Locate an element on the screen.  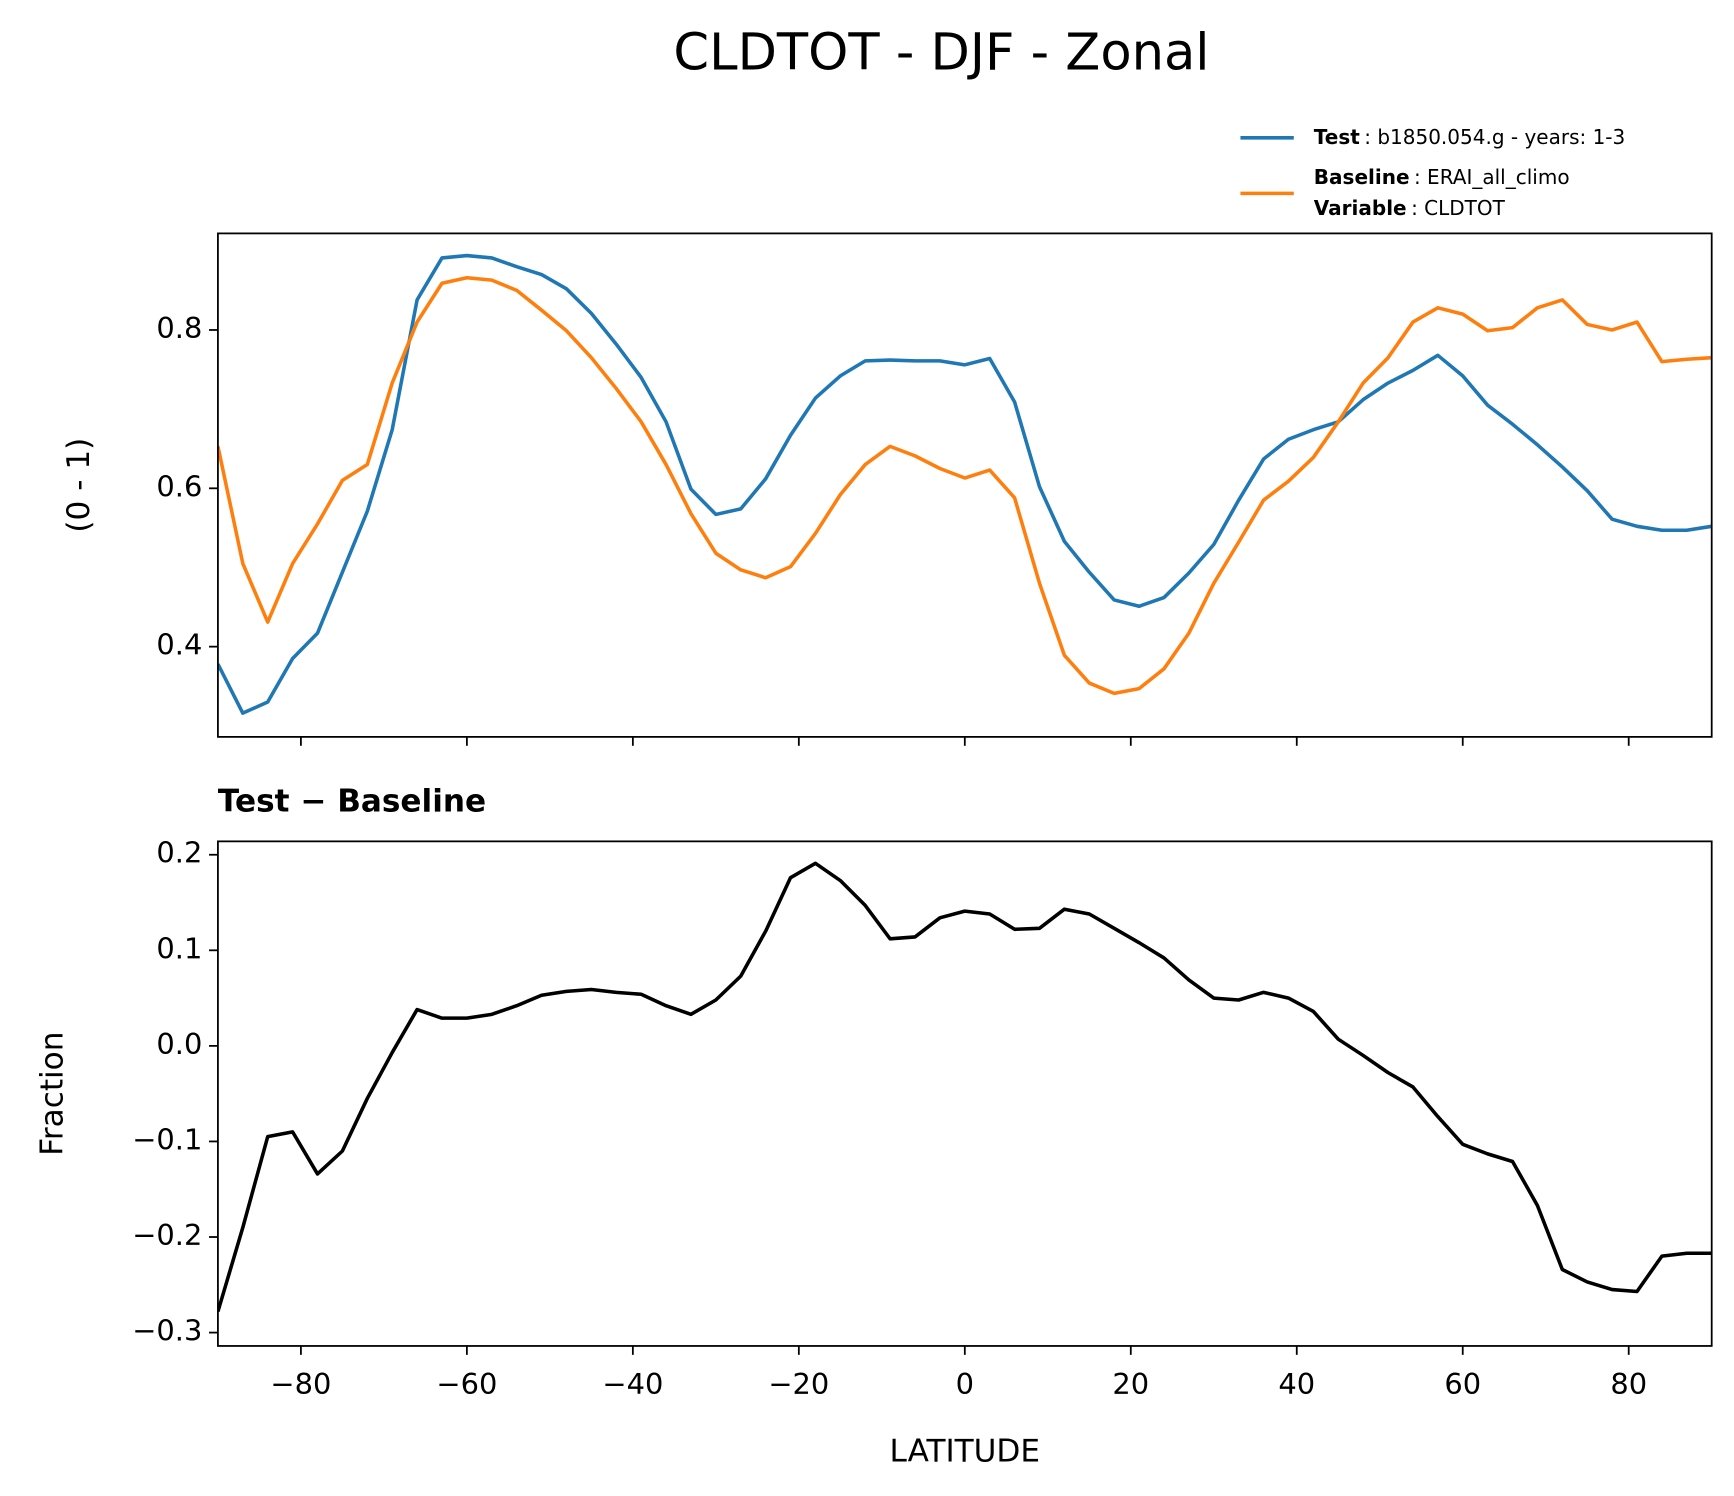
y-tick-label: −0.3 is located at coordinates (167, 1331).